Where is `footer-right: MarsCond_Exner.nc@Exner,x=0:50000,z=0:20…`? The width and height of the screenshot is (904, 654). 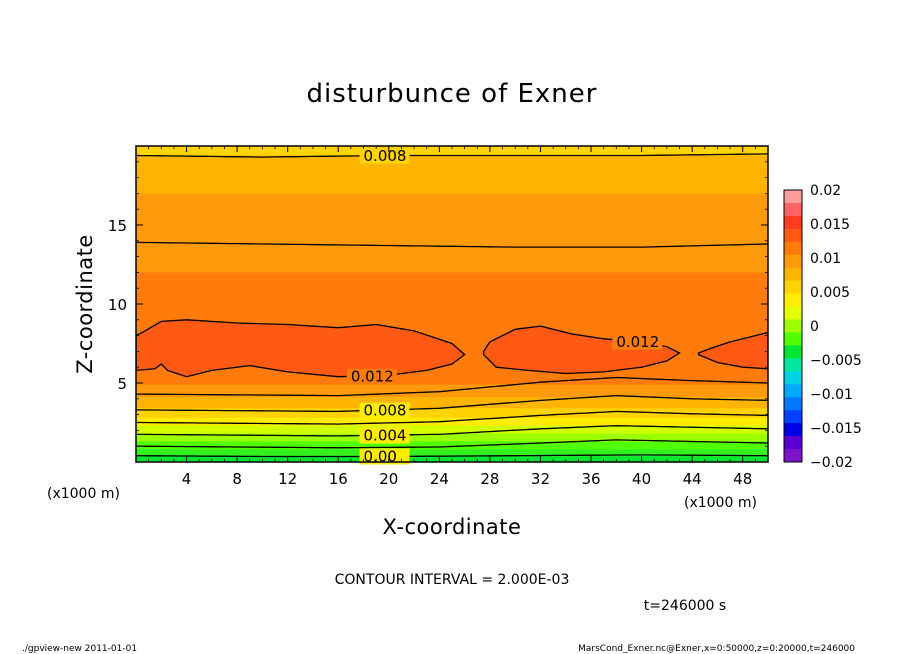
footer-right: MarsCond_Exner.nc@Exner,x=0:50000,z=0:20… is located at coordinates (716, 649).